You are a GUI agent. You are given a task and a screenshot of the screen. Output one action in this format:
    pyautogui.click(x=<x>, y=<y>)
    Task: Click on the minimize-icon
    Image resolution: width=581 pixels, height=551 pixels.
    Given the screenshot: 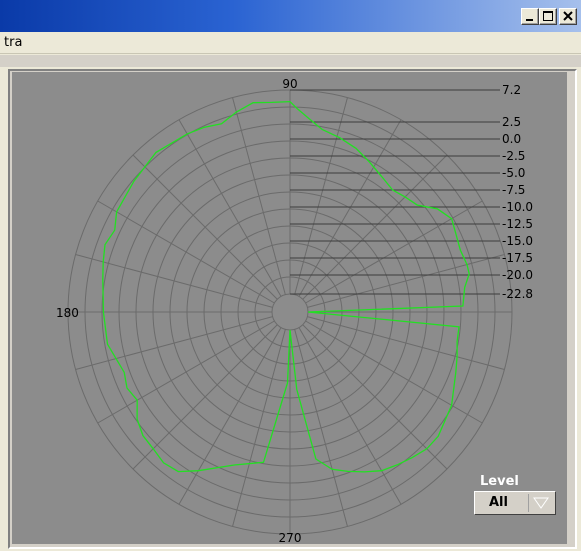 What is the action you would take?
    pyautogui.click(x=529, y=20)
    